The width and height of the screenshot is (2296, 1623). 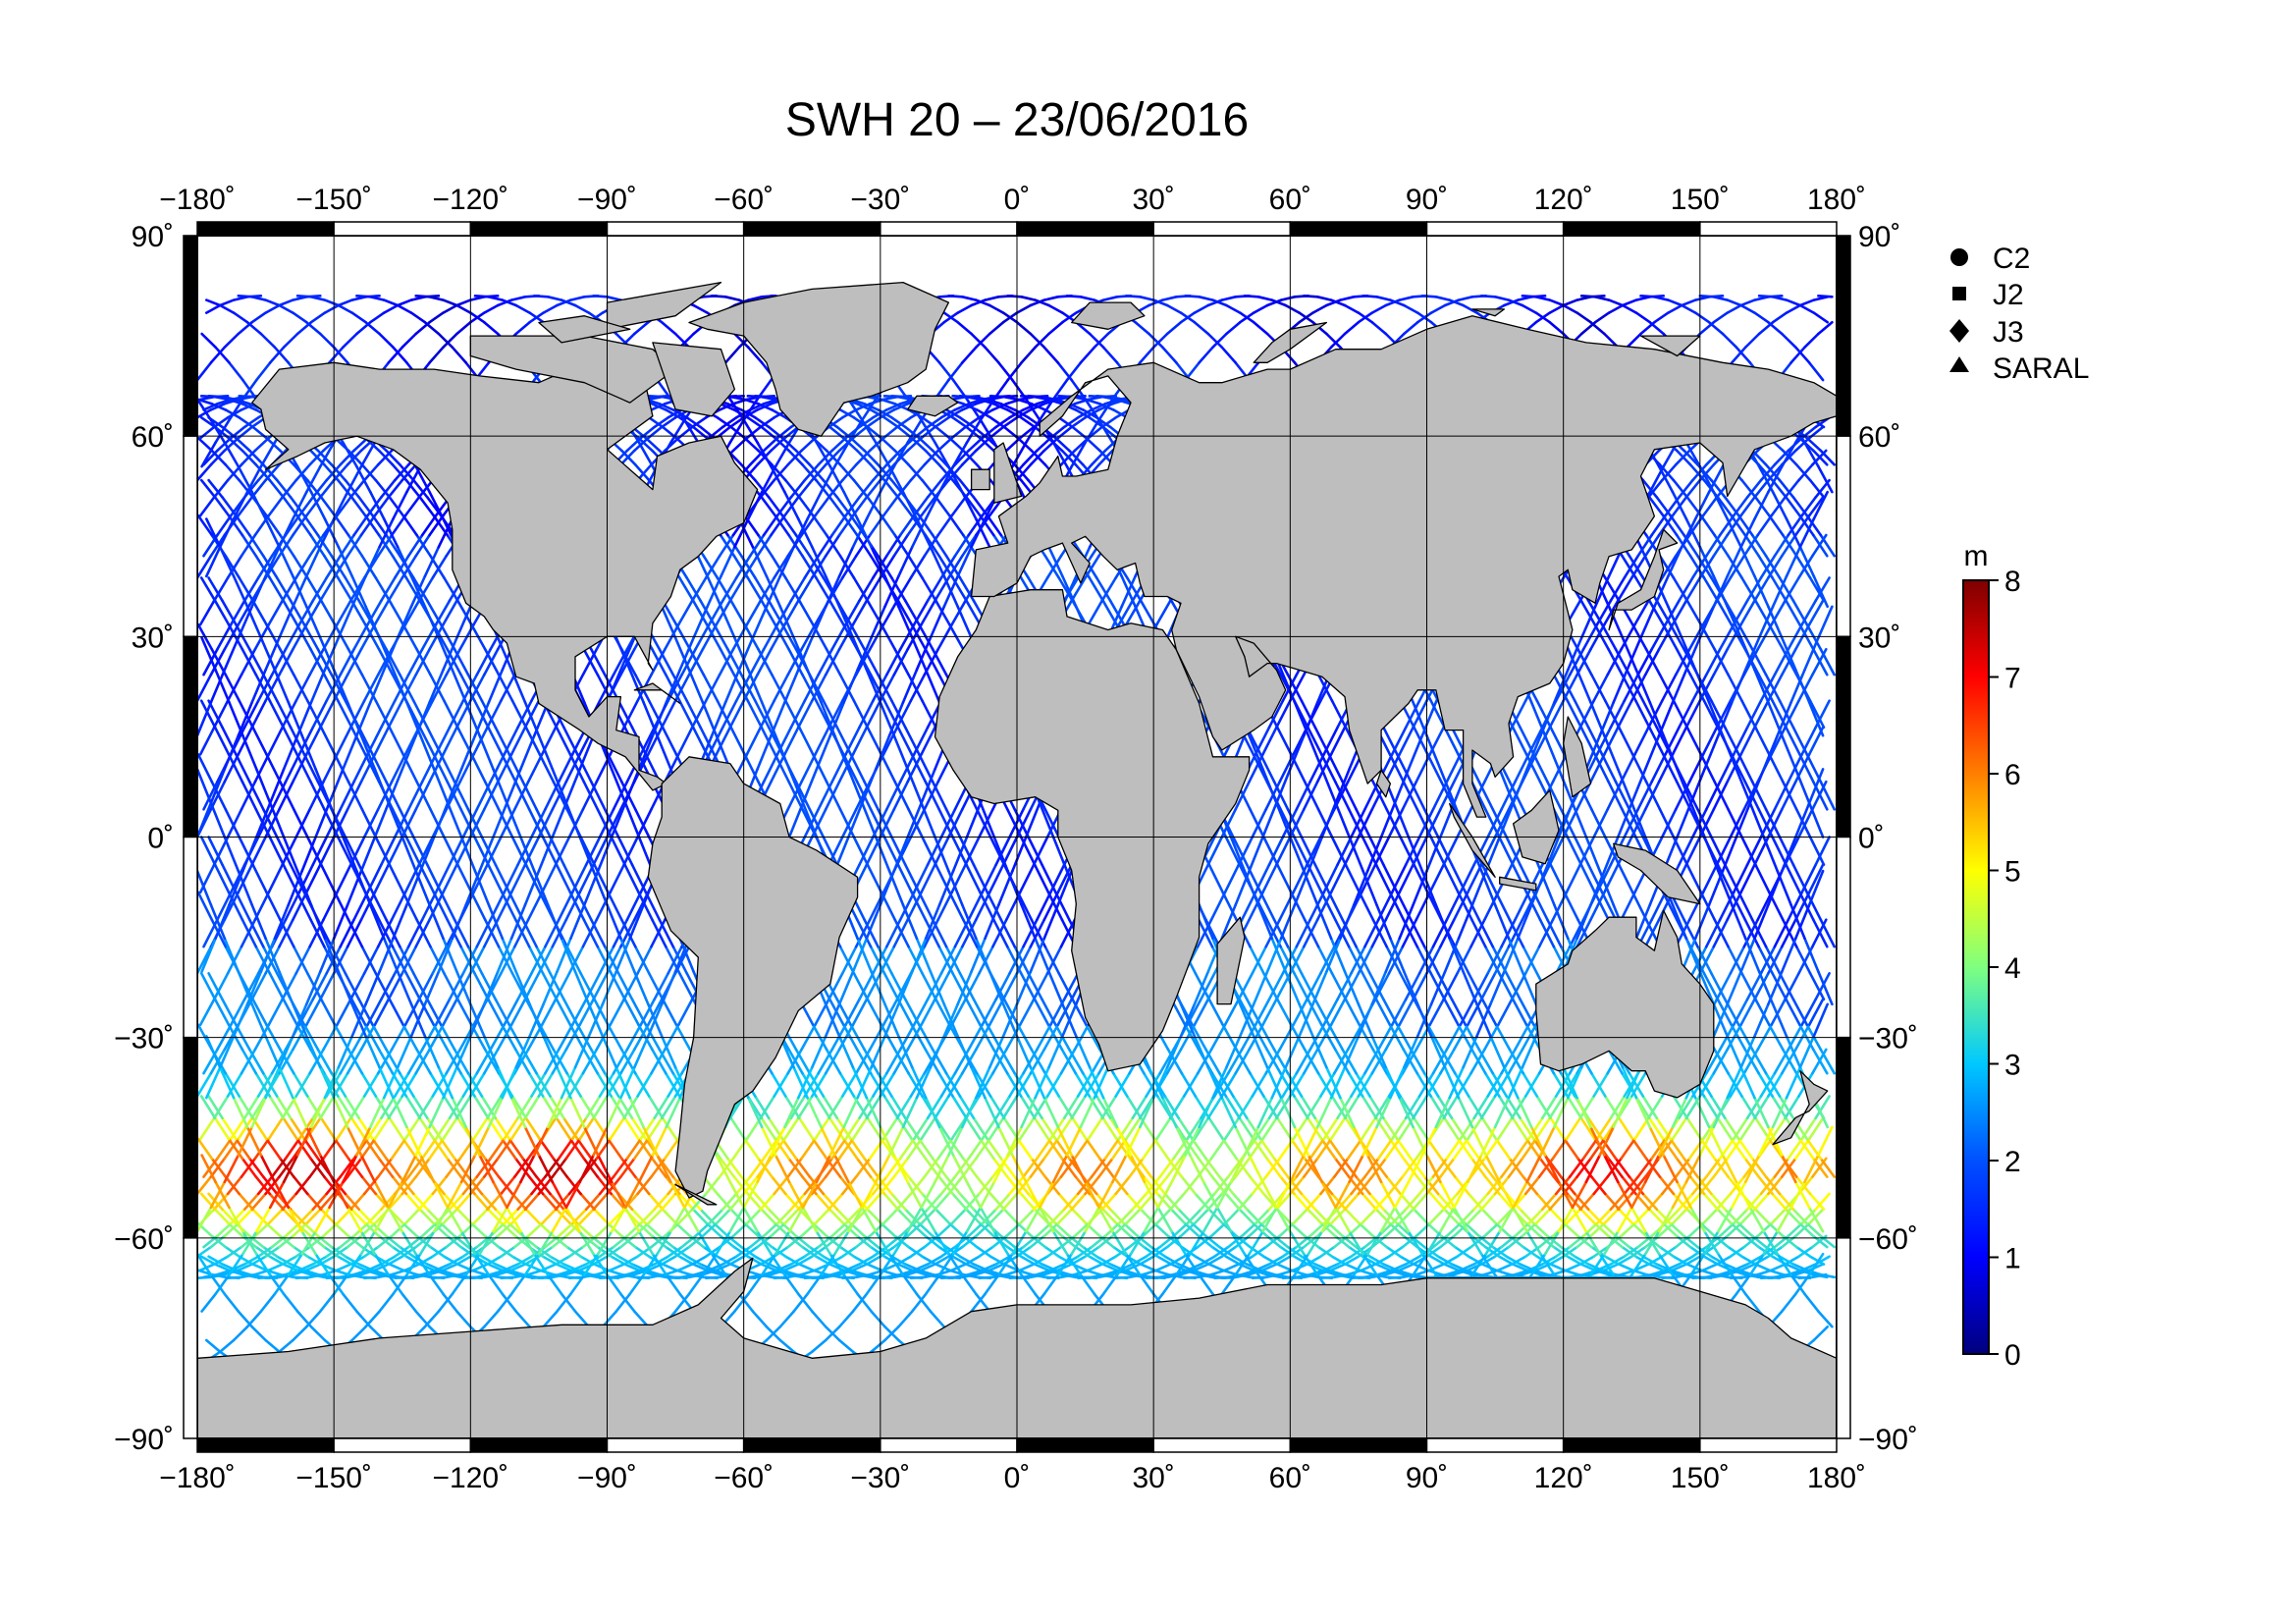 I want to click on lat-tick-right: 0˚, so click(x=1872, y=839).